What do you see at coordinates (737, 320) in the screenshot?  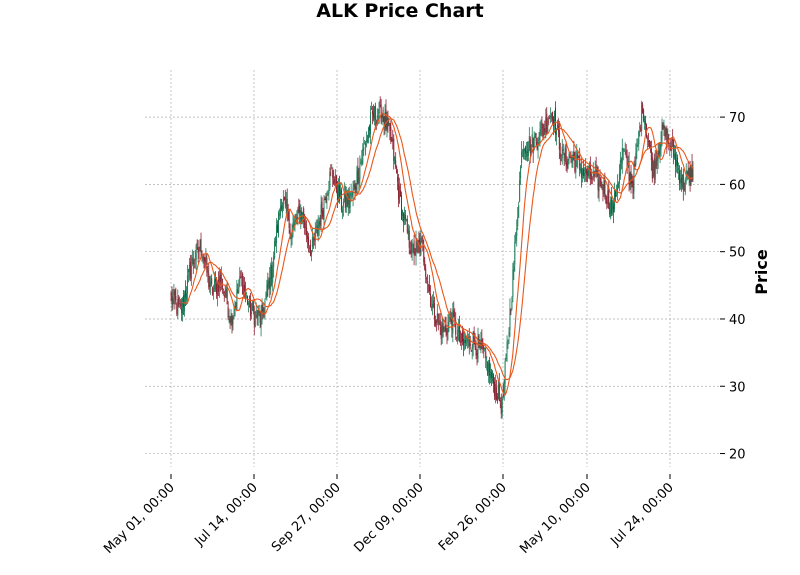 I see `y-tick-label: 40` at bounding box center [737, 320].